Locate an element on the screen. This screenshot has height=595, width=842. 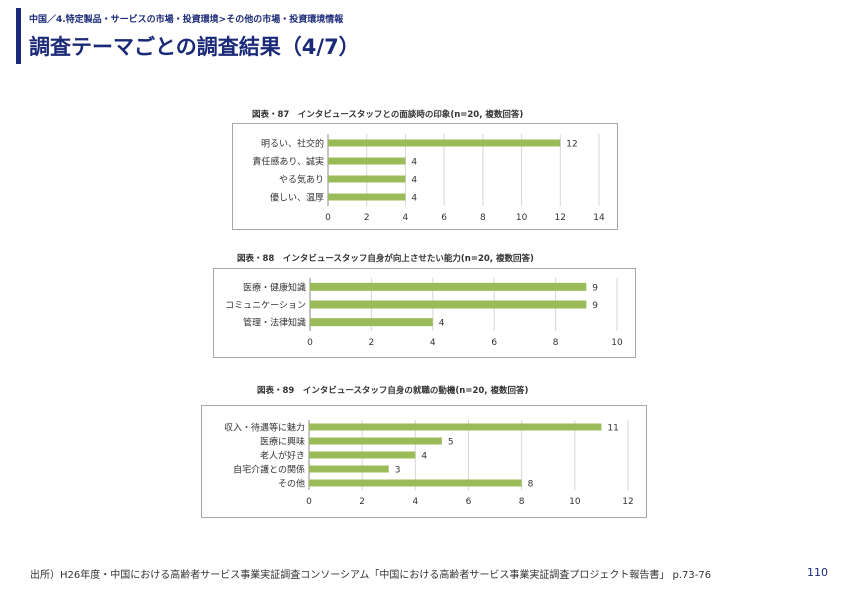
x-tick-label: 14 is located at coordinates (599, 218).